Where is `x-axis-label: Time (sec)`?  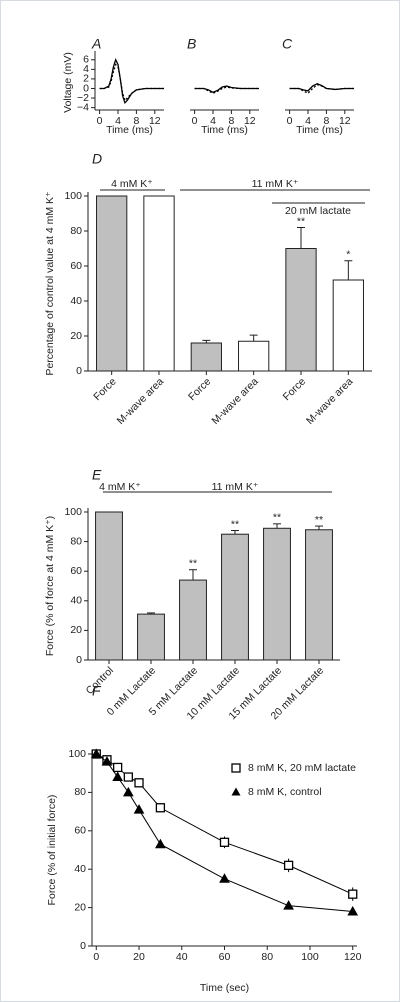 x-axis-label: Time (sec) is located at coordinates (224, 988).